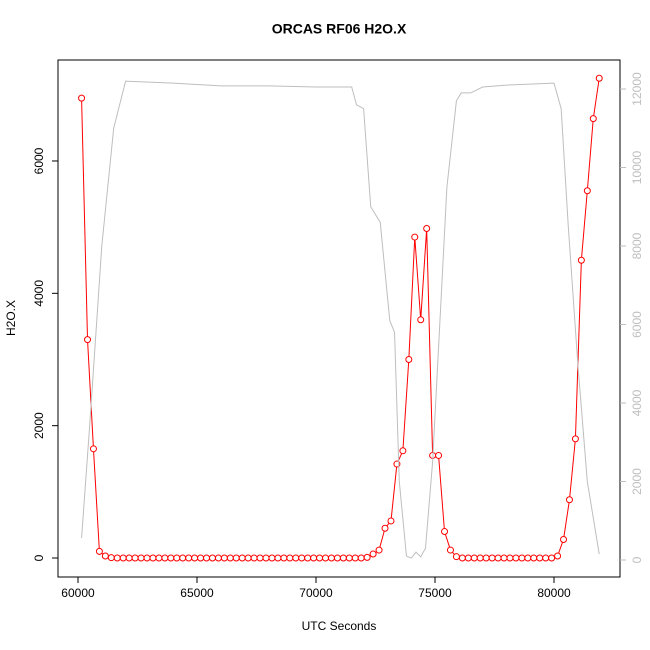 Image resolution: width=650 pixels, height=650 pixels. What do you see at coordinates (637, 559) in the screenshot?
I see `y2-tick-label: 0` at bounding box center [637, 559].